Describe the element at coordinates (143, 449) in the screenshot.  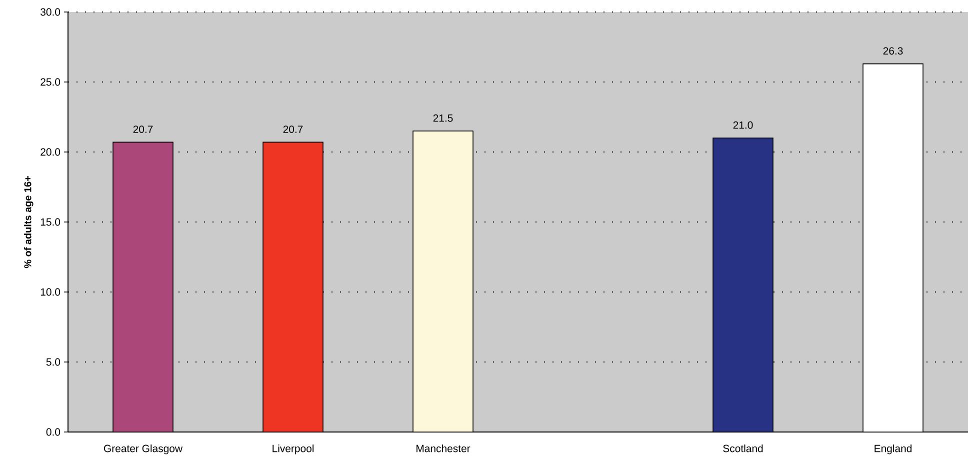
I see `x-tick-label: Greater Glasgow` at that location.